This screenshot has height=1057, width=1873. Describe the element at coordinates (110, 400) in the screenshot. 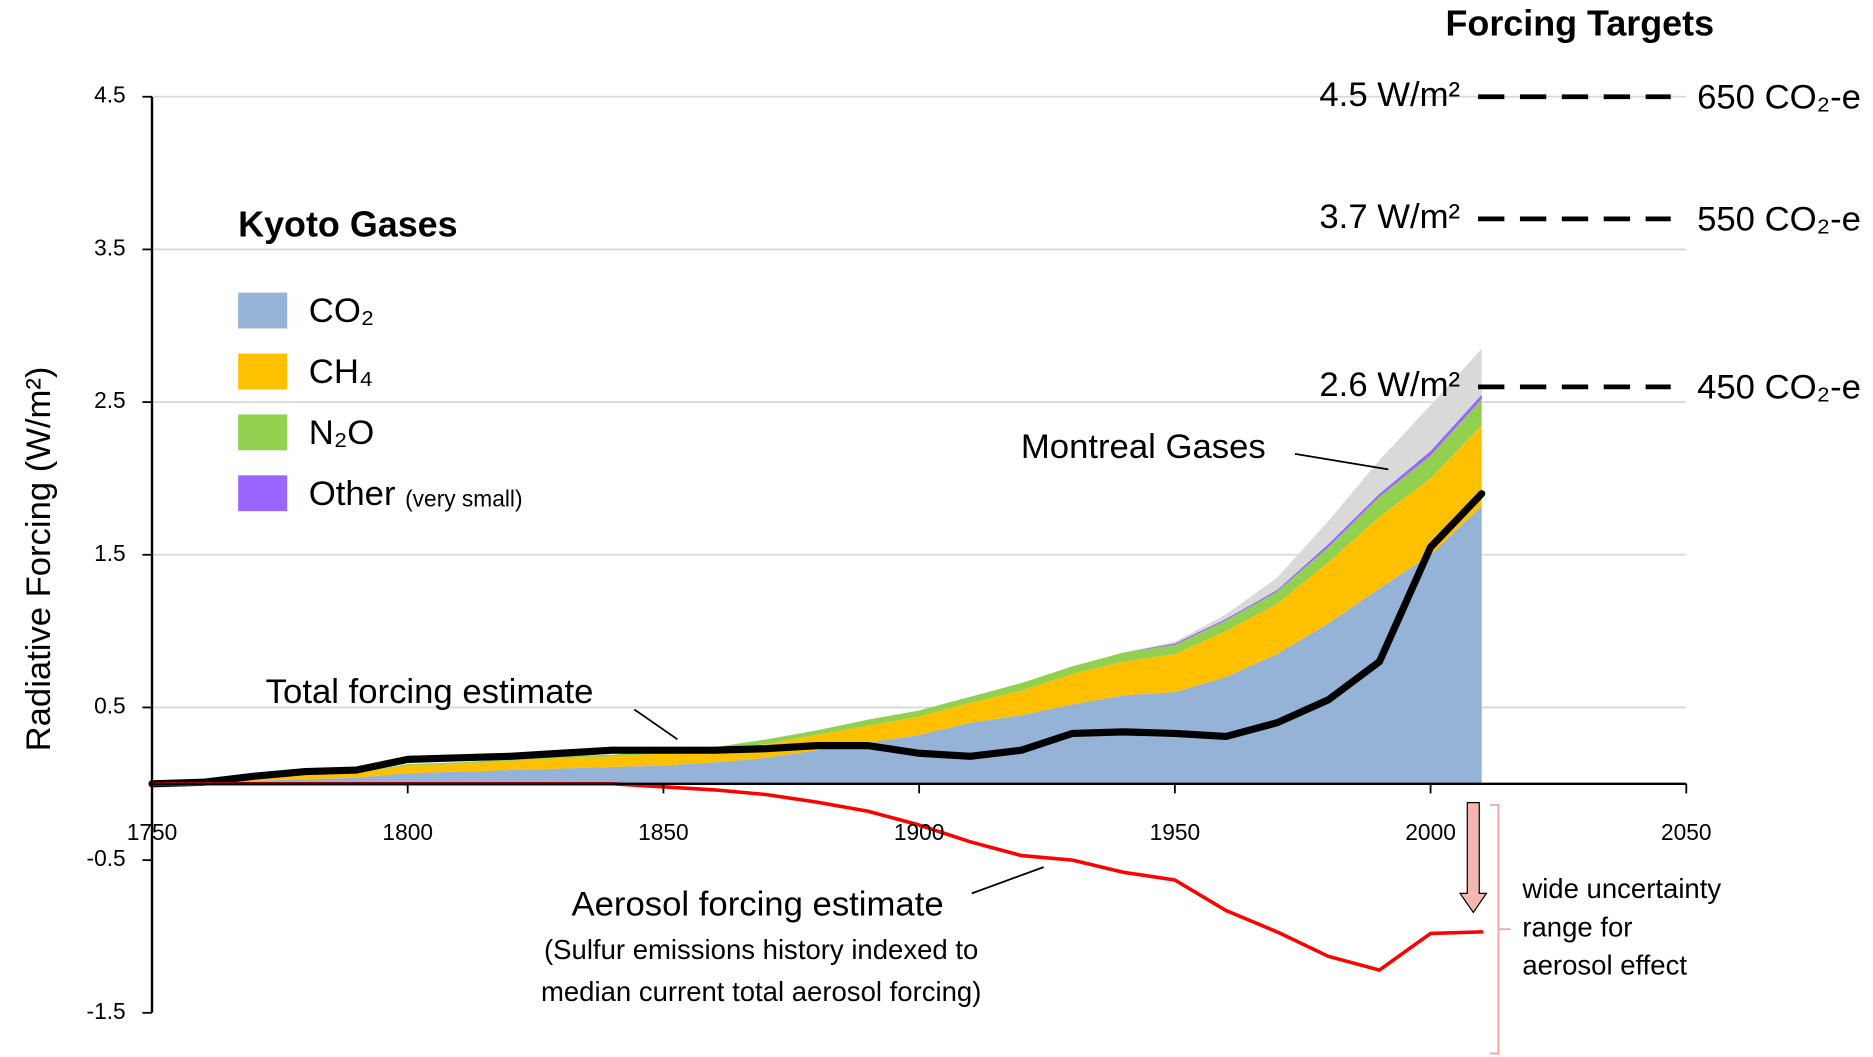

I see `y-tick-label: 2.5` at that location.